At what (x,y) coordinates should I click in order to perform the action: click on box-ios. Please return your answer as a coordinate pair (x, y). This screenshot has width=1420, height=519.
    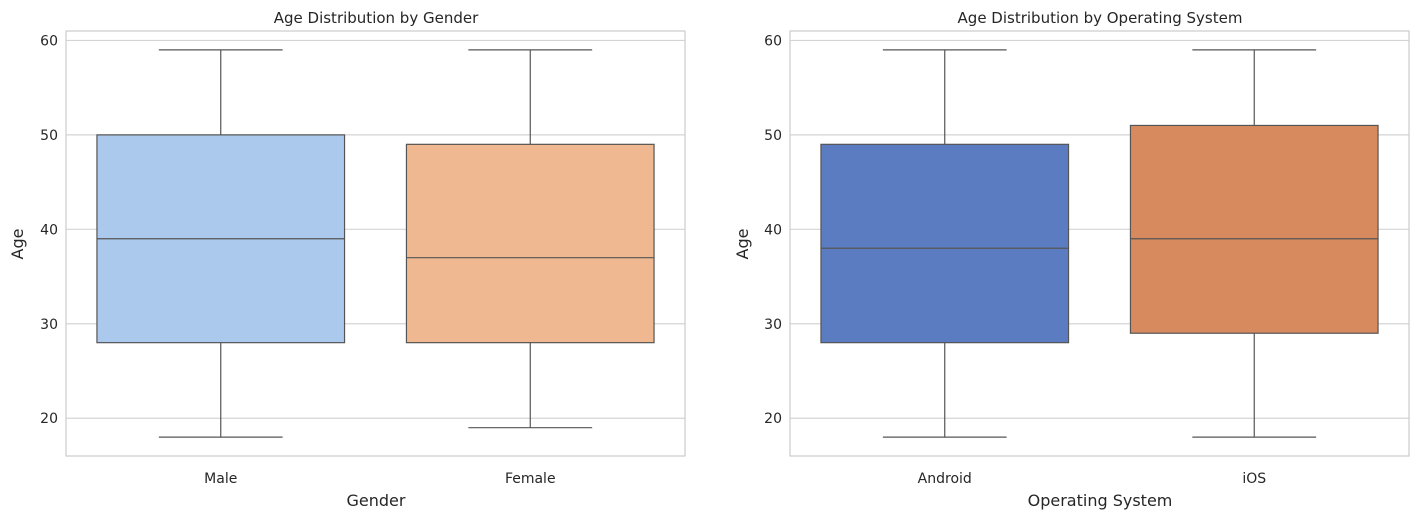
    Looking at the image, I should click on (1254, 243).